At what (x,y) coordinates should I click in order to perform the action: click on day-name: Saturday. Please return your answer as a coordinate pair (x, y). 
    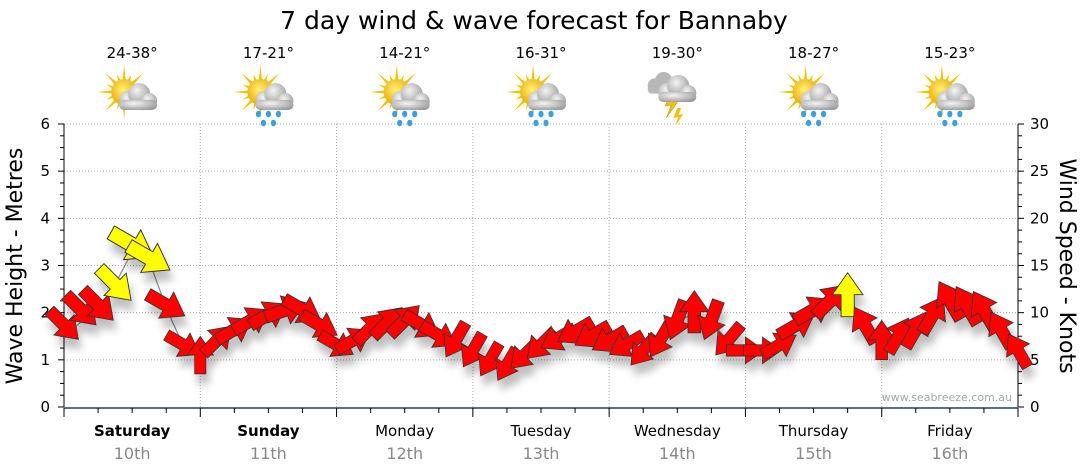
    Looking at the image, I should click on (132, 431).